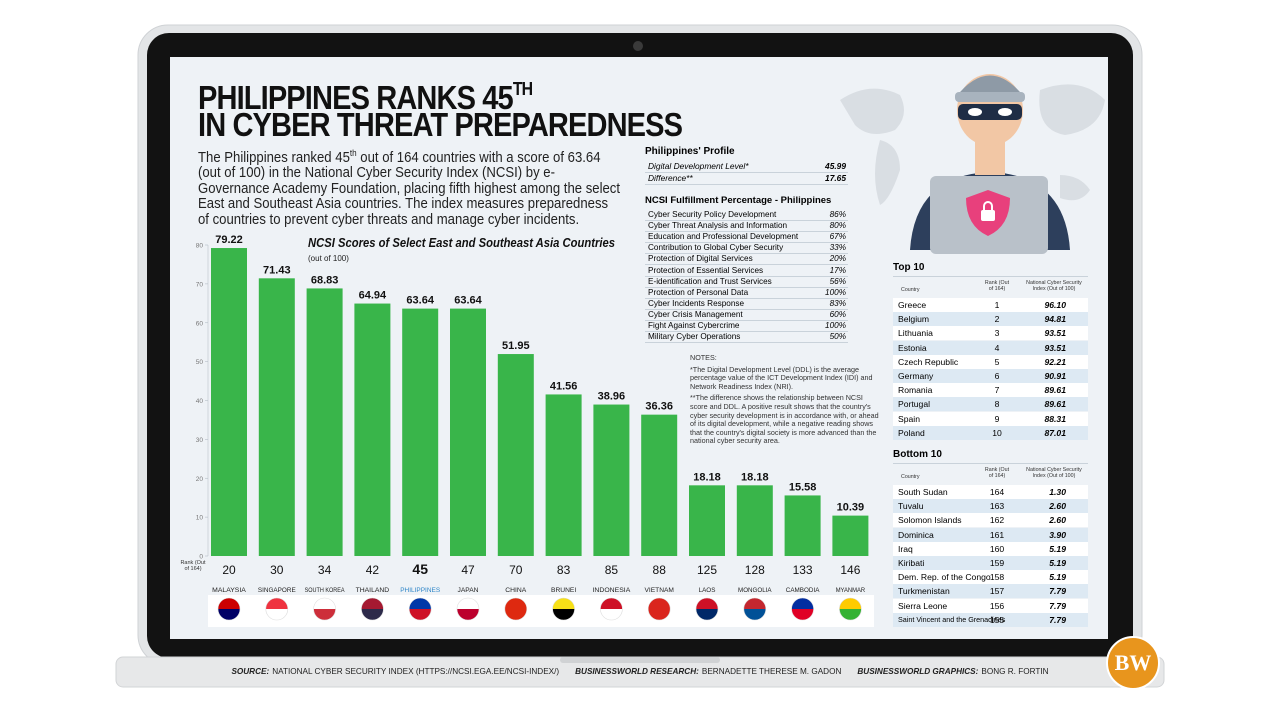 This screenshot has width=1280, height=720. What do you see at coordinates (707, 477) in the screenshot?
I see `value-label: 18.18` at bounding box center [707, 477].